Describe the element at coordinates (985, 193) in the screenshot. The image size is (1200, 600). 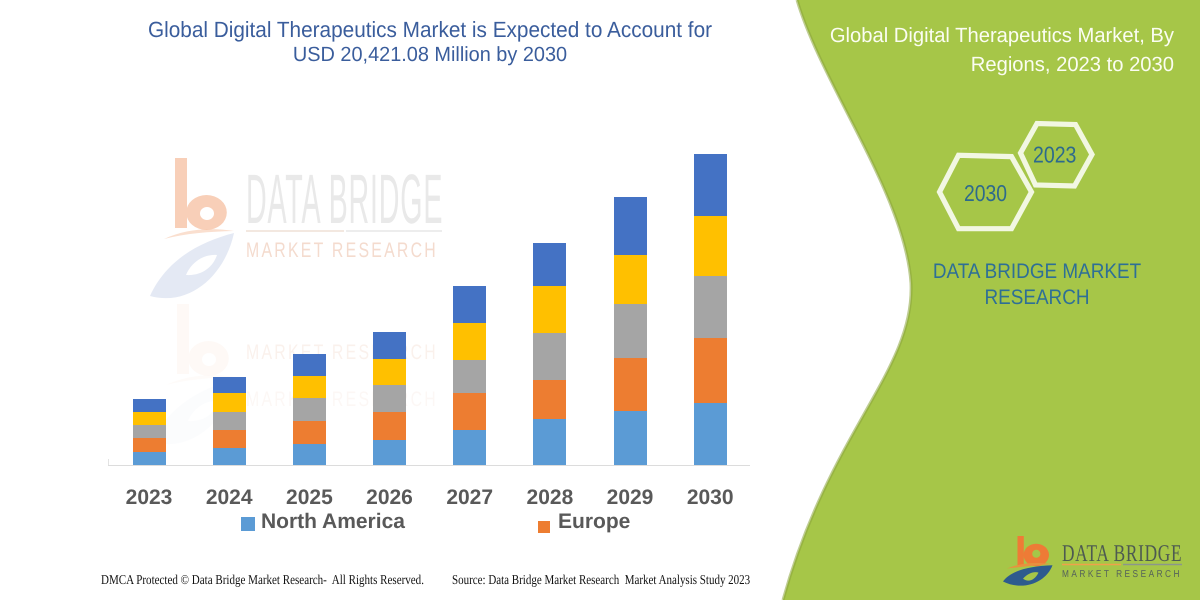
I see `svg-text: 2030` at that location.